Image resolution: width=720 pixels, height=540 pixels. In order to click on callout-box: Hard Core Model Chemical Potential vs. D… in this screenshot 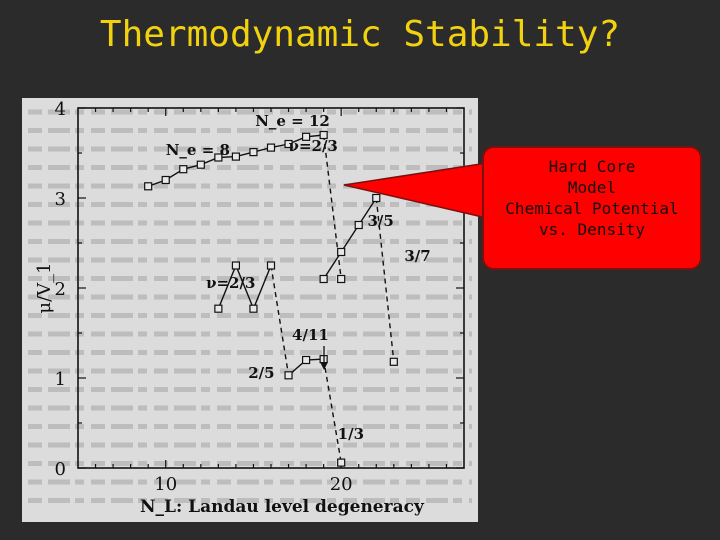, I will do `click(592, 208)`.